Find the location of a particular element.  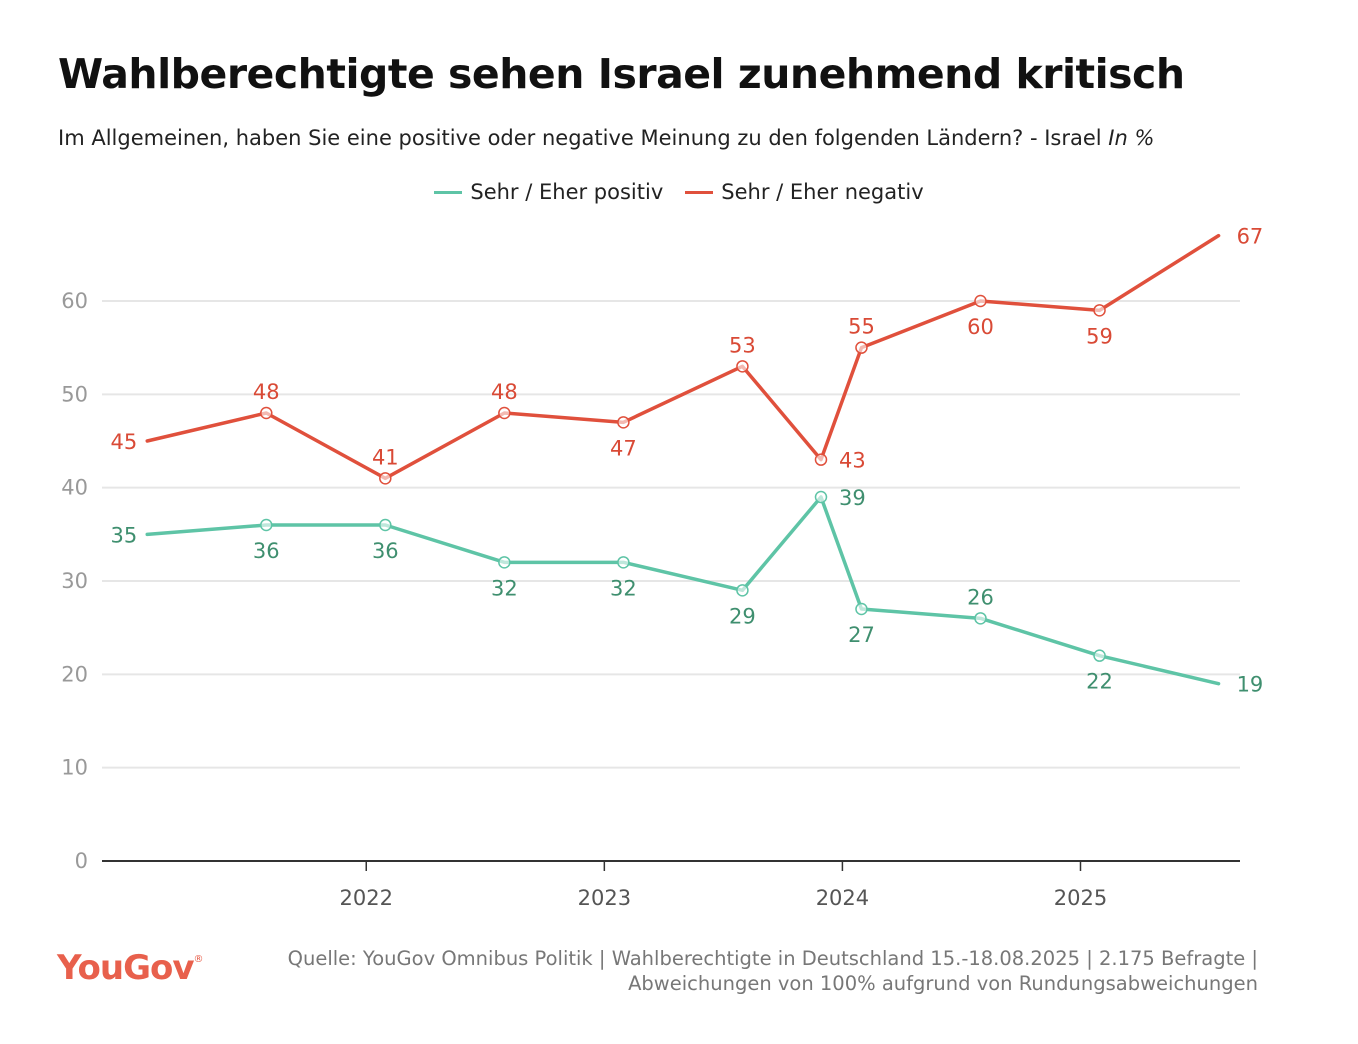

x-tick-label: 2024 is located at coordinates (842, 898).